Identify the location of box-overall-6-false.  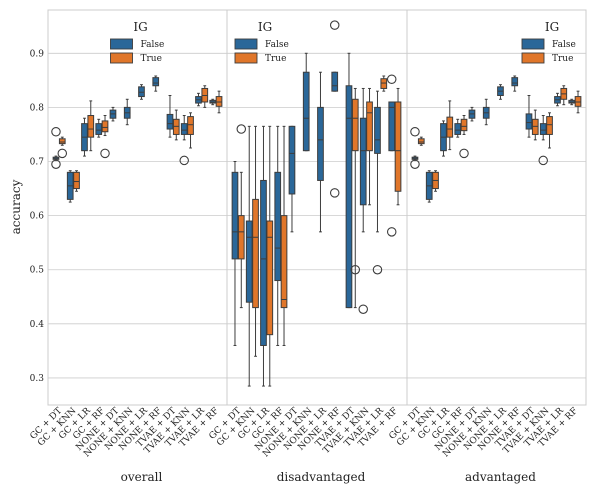
(142, 92).